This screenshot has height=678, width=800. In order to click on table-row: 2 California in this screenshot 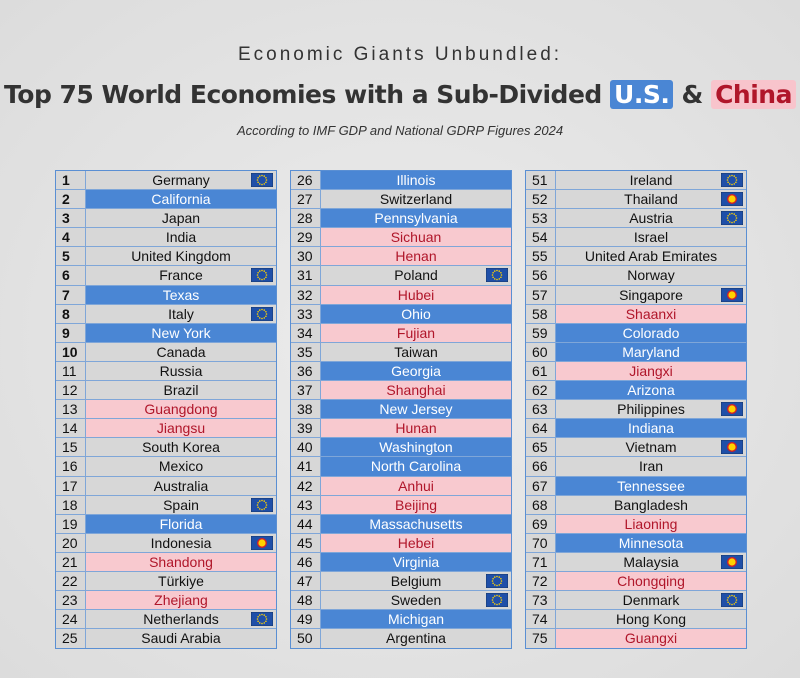, I will do `click(166, 200)`.